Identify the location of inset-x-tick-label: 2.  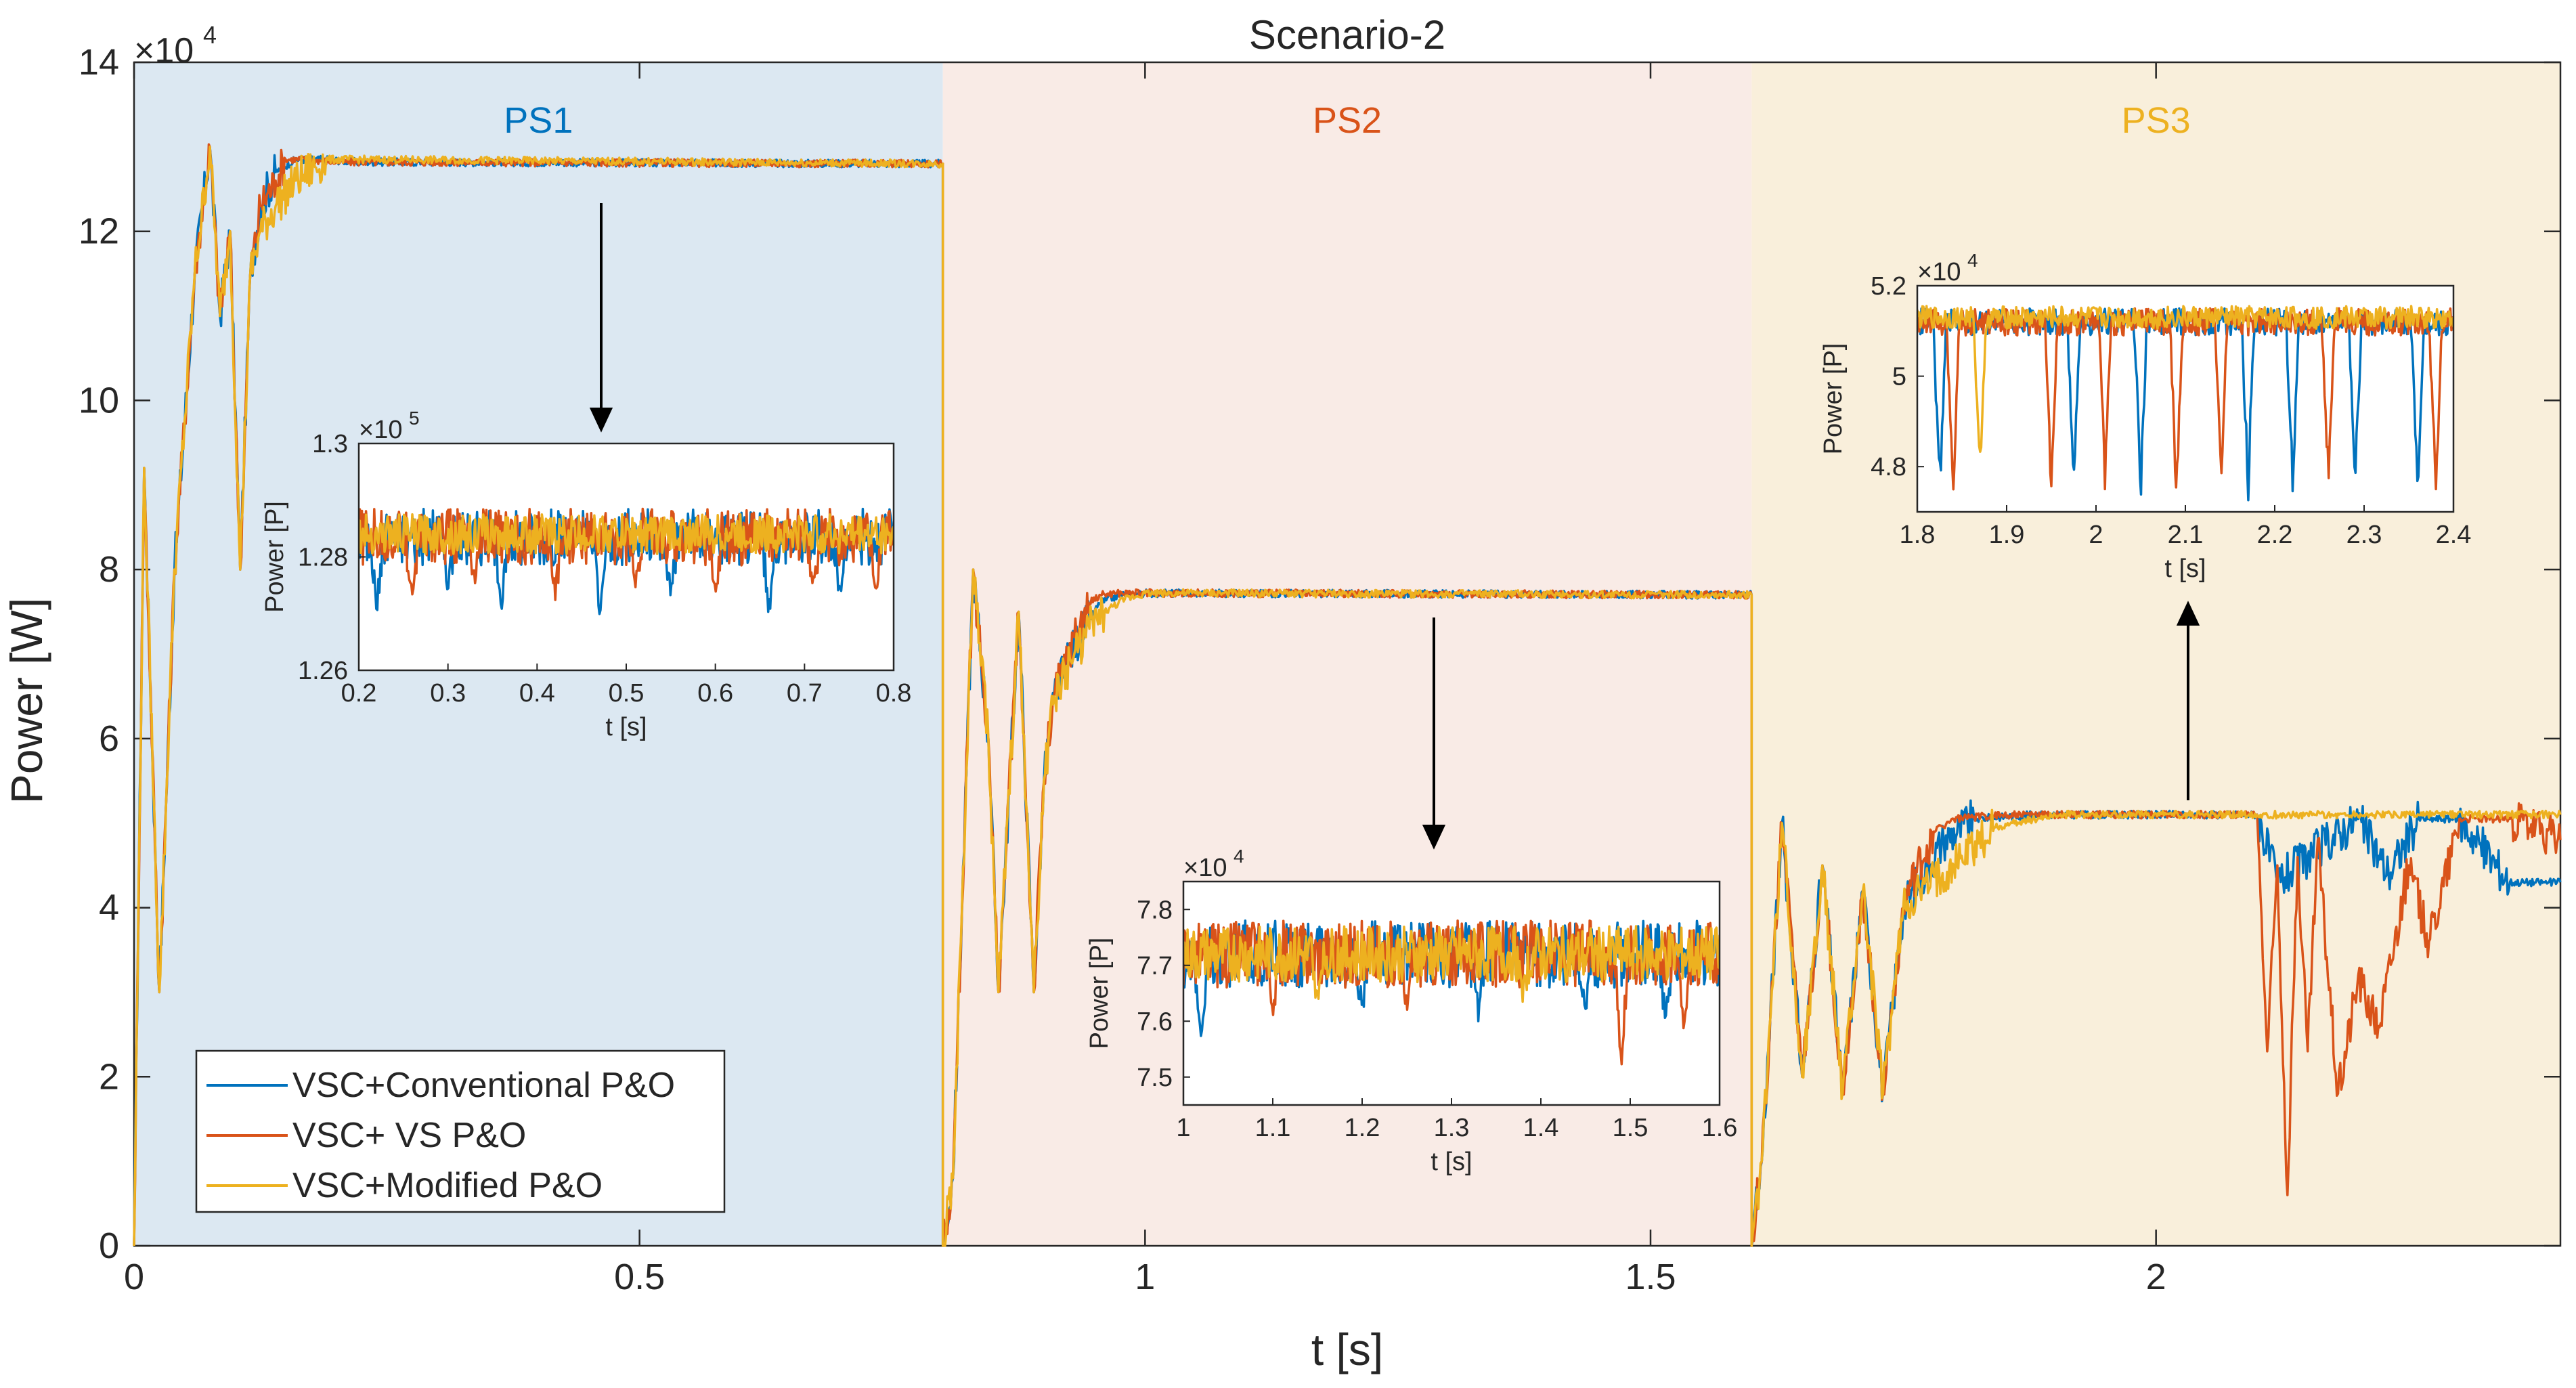
(2096, 535).